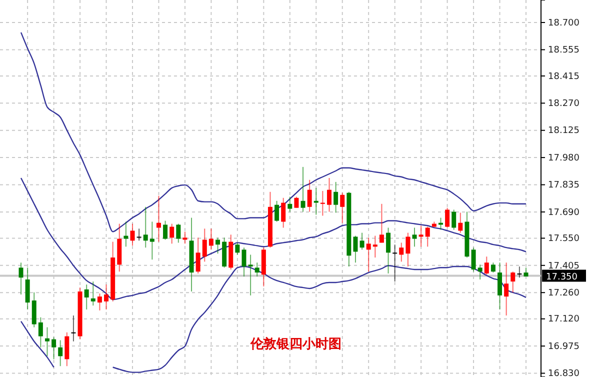 The width and height of the screenshot is (589, 377). What do you see at coordinates (564, 23) in the screenshot?
I see `y-tick-label: 18.700` at bounding box center [564, 23].